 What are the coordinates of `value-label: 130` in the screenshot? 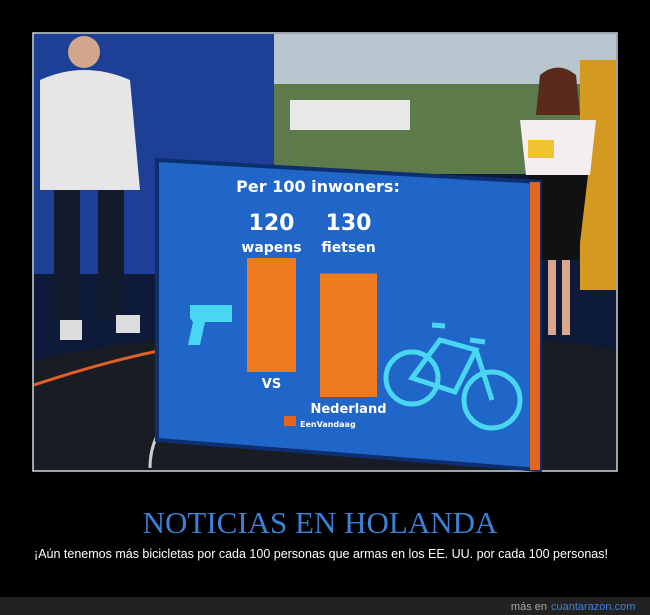 It's located at (349, 223).